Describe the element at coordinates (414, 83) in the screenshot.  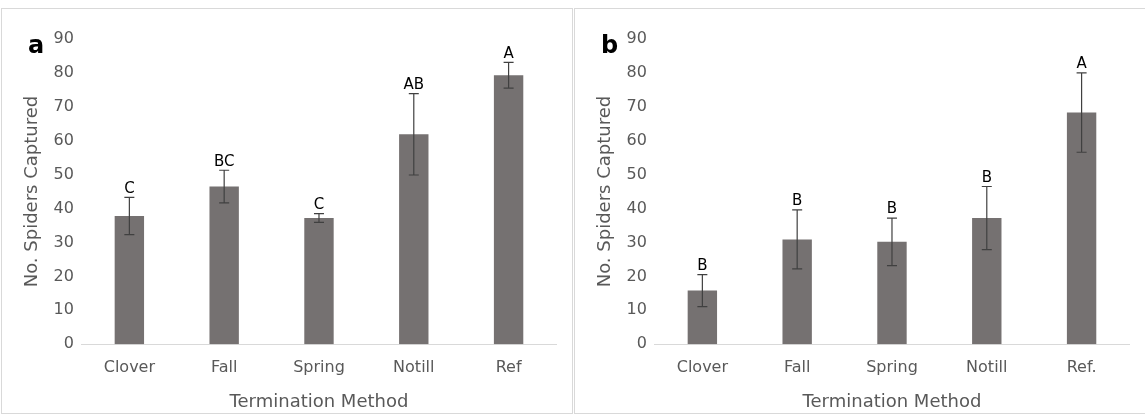
I see `annotation: AB` at that location.